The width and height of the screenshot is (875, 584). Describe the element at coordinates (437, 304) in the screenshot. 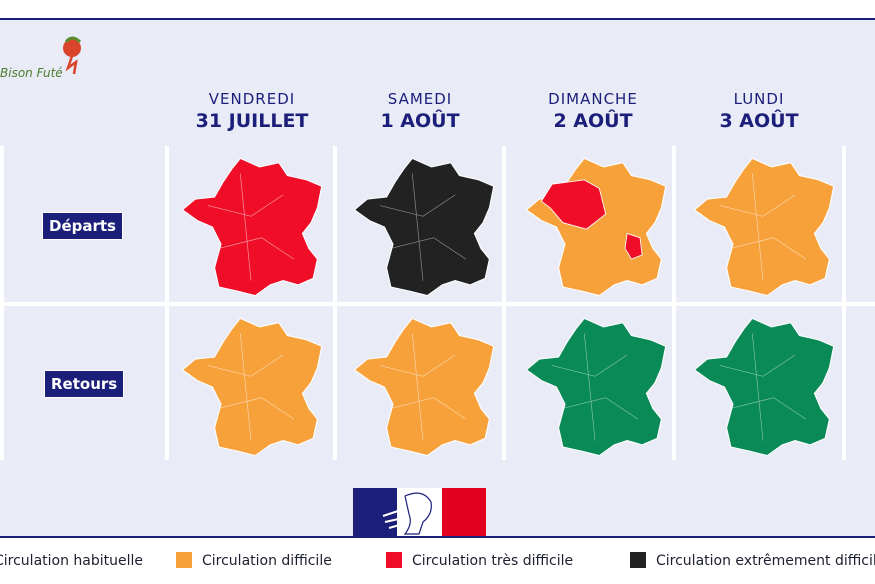

I see `row-divider` at that location.